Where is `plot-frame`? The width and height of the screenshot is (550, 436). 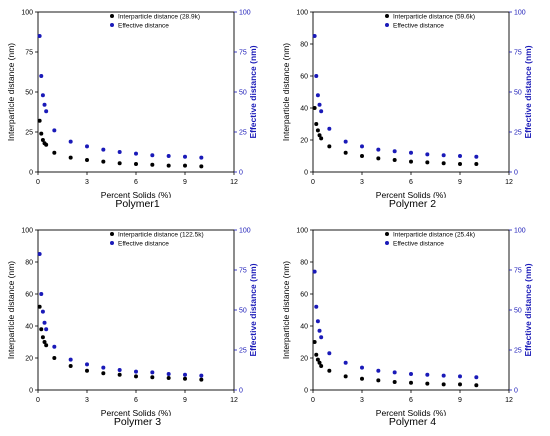
plot-frame is located at coordinates (136, 310).